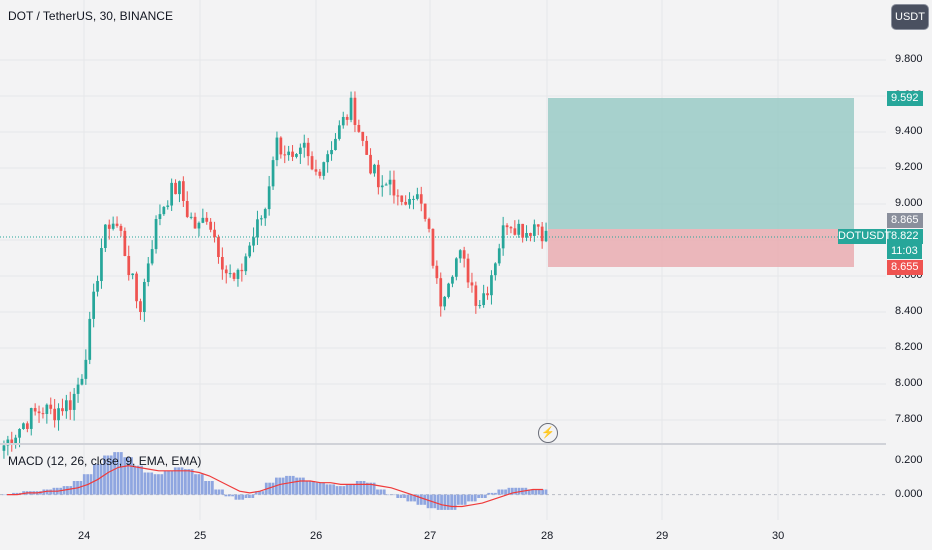 The width and height of the screenshot is (932, 550). Describe the element at coordinates (90, 16) in the screenshot. I see `symbol-title: DOT / TetherUS, 30, BINANCE` at that location.